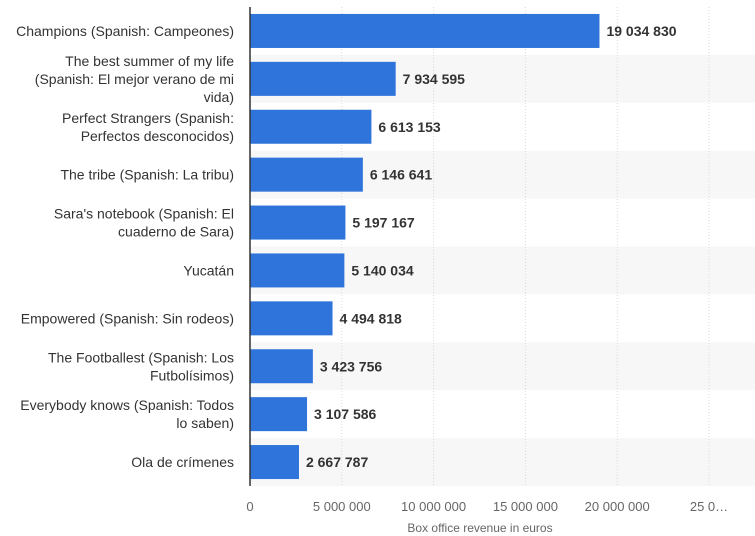 The image size is (755, 536). Describe the element at coordinates (144, 214) in the screenshot. I see `category-label-line: Sara's notebook (Spanish: El` at that location.